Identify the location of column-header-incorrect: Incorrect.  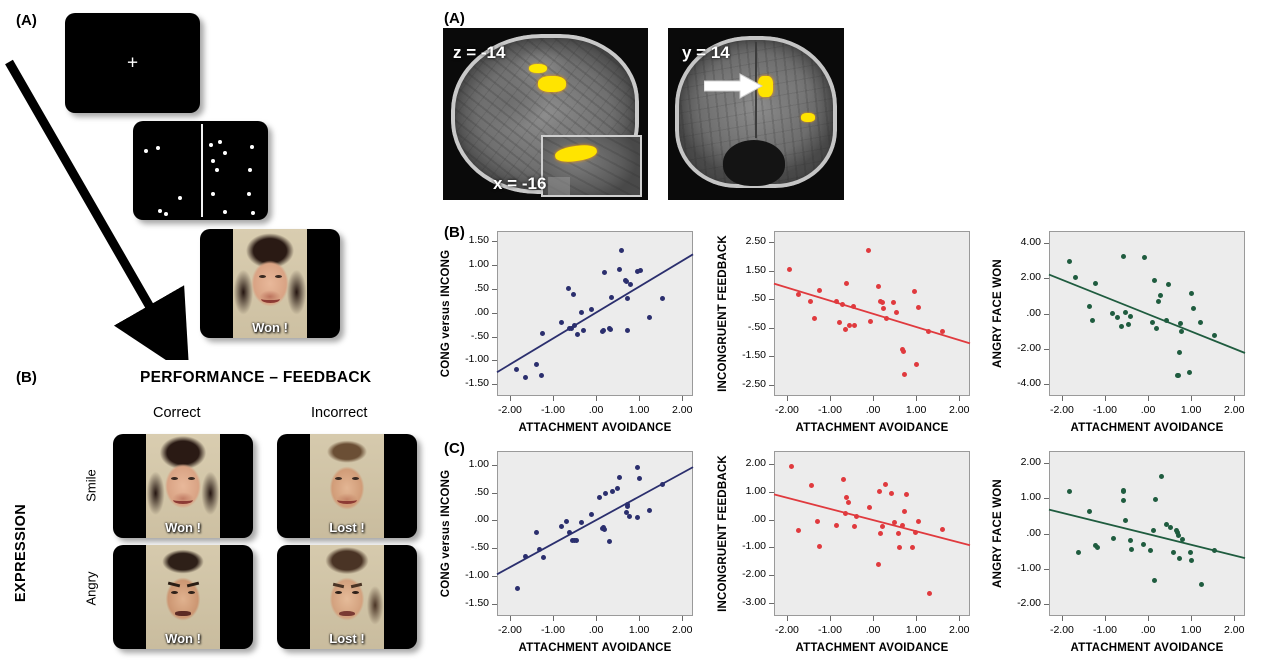
(339, 413).